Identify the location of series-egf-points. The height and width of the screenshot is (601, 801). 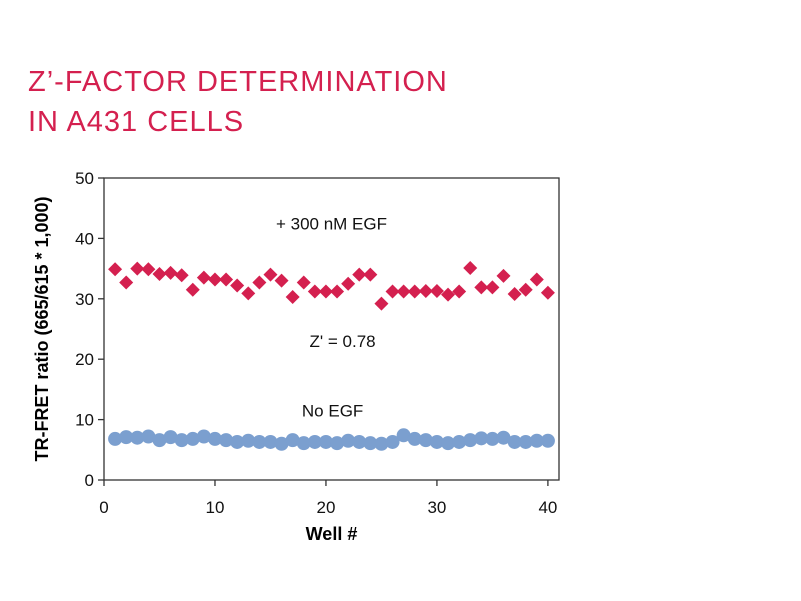
(331, 285).